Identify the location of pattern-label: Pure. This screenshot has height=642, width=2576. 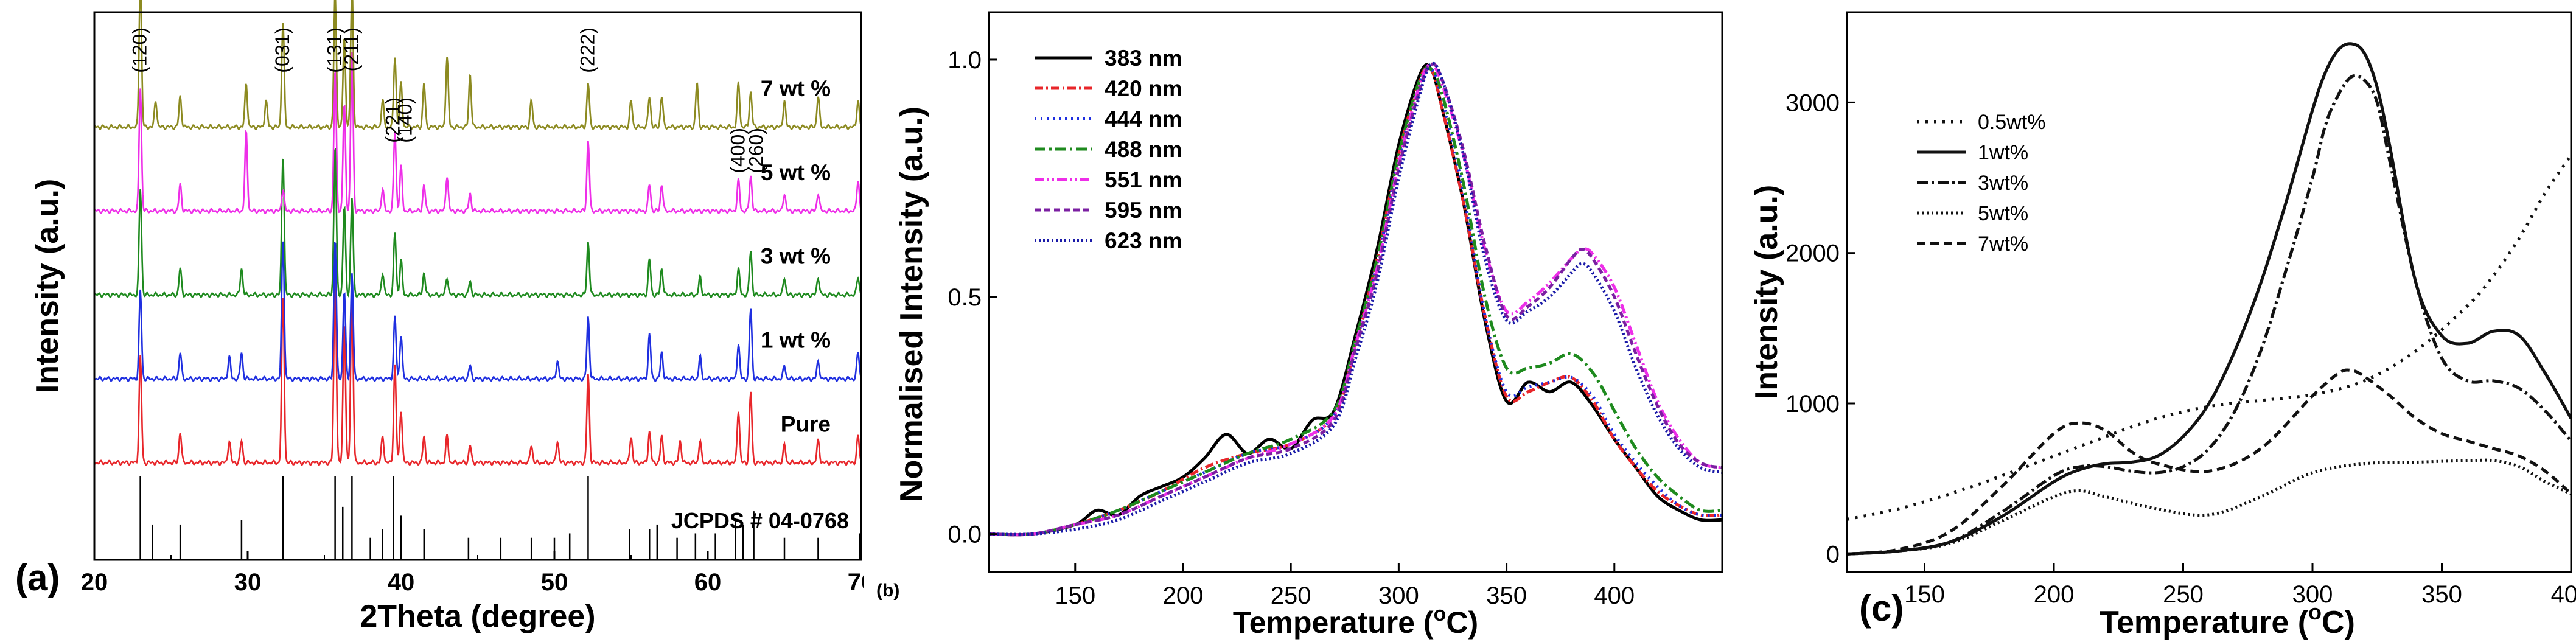
(806, 424).